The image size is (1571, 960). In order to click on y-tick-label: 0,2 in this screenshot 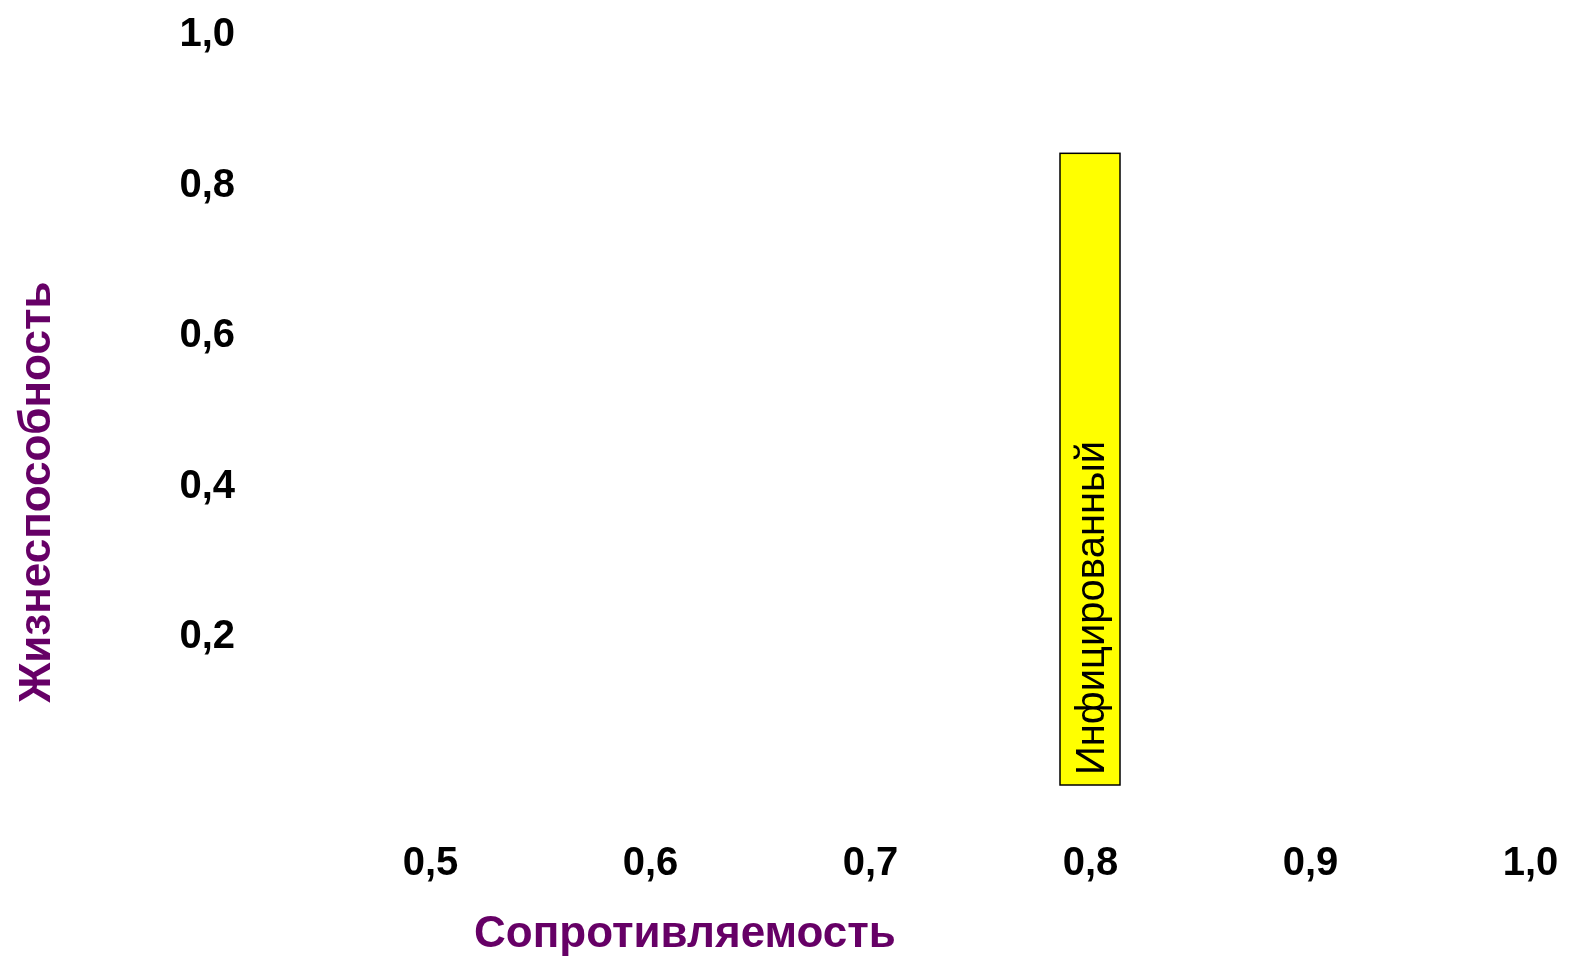, I will do `click(207, 633)`.